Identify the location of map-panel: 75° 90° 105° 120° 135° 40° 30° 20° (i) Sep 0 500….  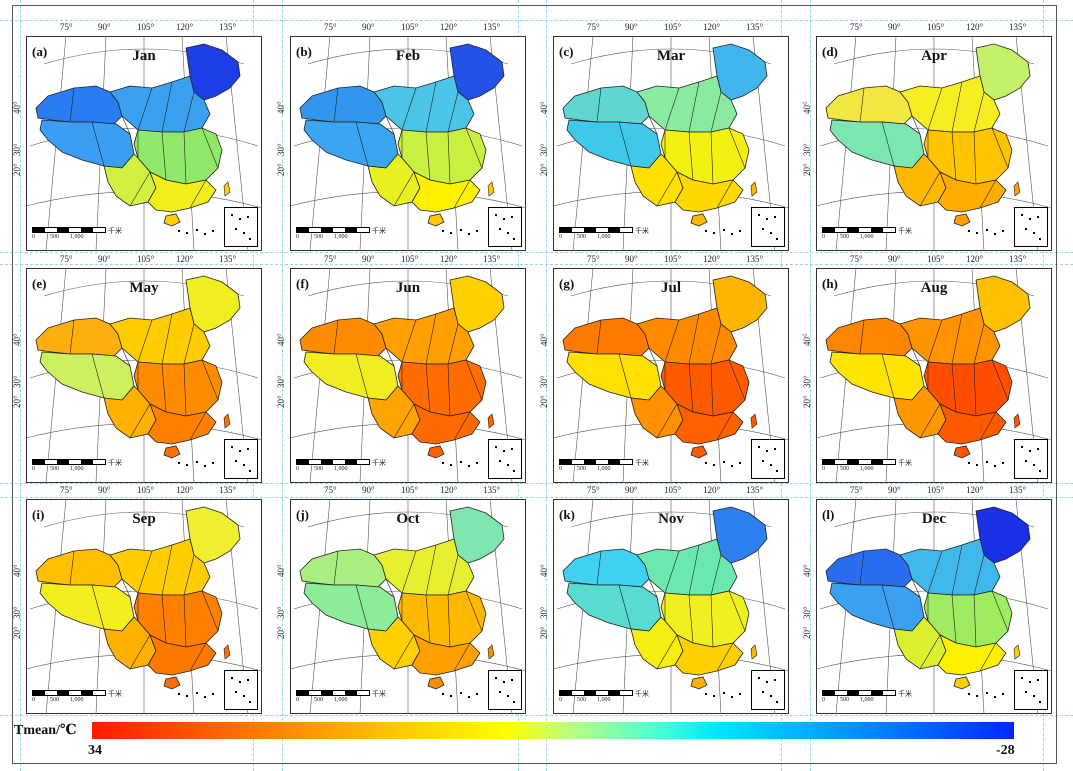
(137, 599).